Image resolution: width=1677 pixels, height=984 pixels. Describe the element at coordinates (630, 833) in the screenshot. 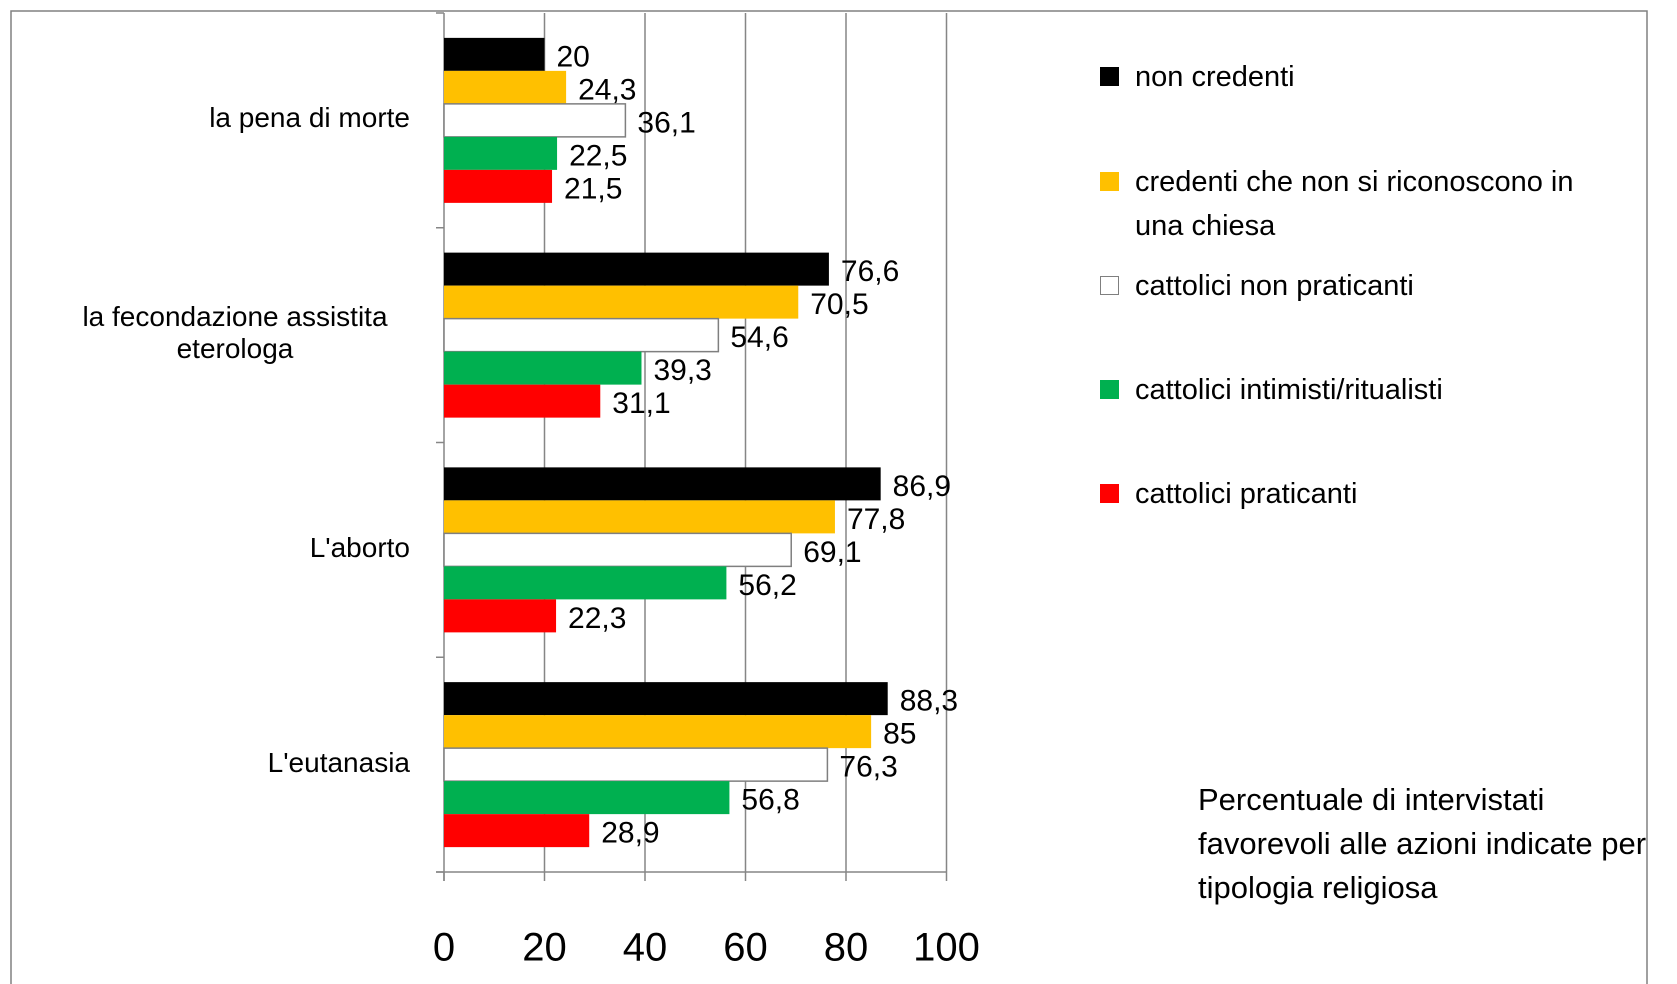

I see `data-label: 28,9` at that location.